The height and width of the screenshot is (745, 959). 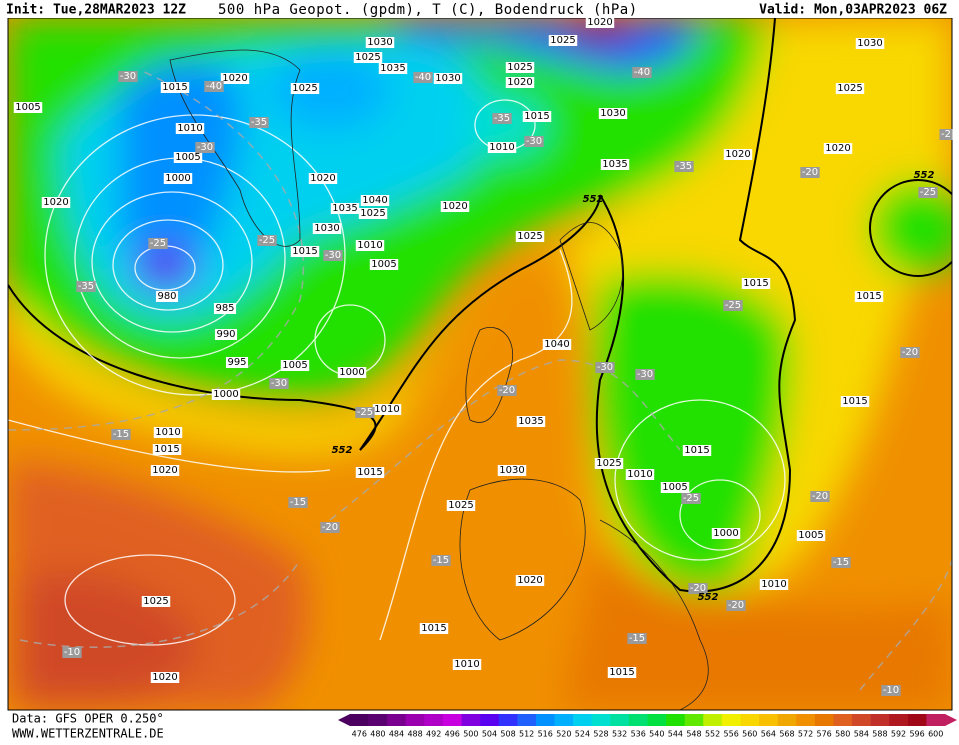 I want to click on colorbar-label: 592, so click(x=898, y=734).